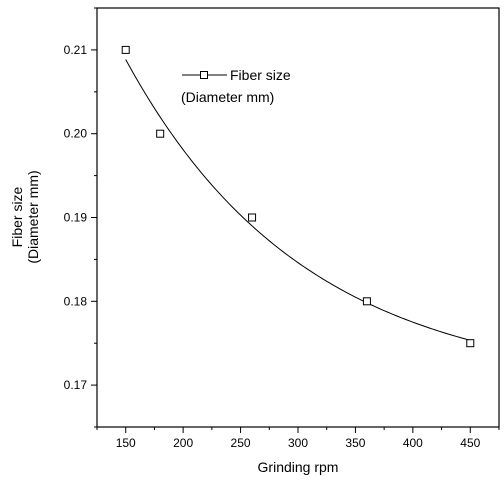 The image size is (504, 485). Describe the element at coordinates (183, 443) in the screenshot. I see `x-tick-label: 200` at that location.